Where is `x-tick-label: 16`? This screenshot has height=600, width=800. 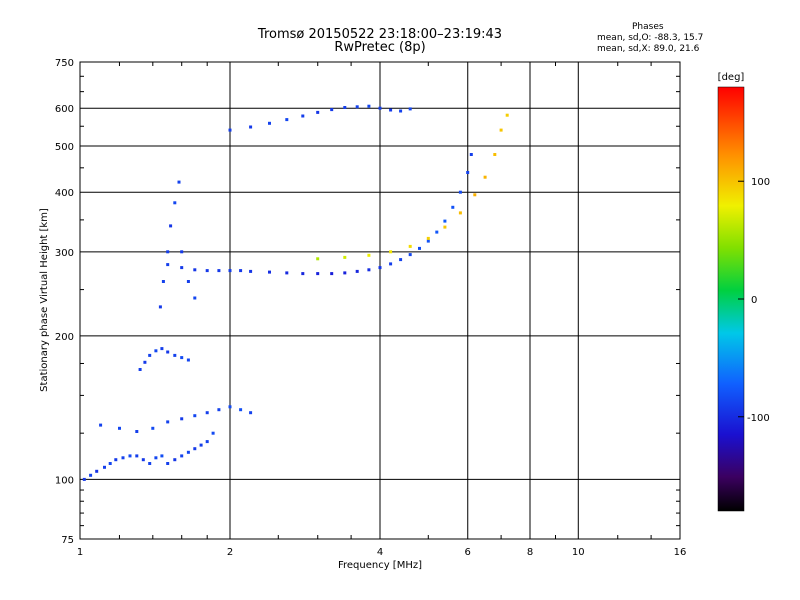 x-tick-label: 16 is located at coordinates (680, 552).